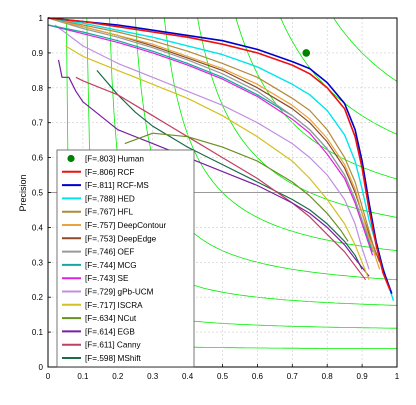 This screenshot has height=405, width=416. Describe the element at coordinates (397, 376) in the screenshot. I see `x-tick-label: 1` at that location.